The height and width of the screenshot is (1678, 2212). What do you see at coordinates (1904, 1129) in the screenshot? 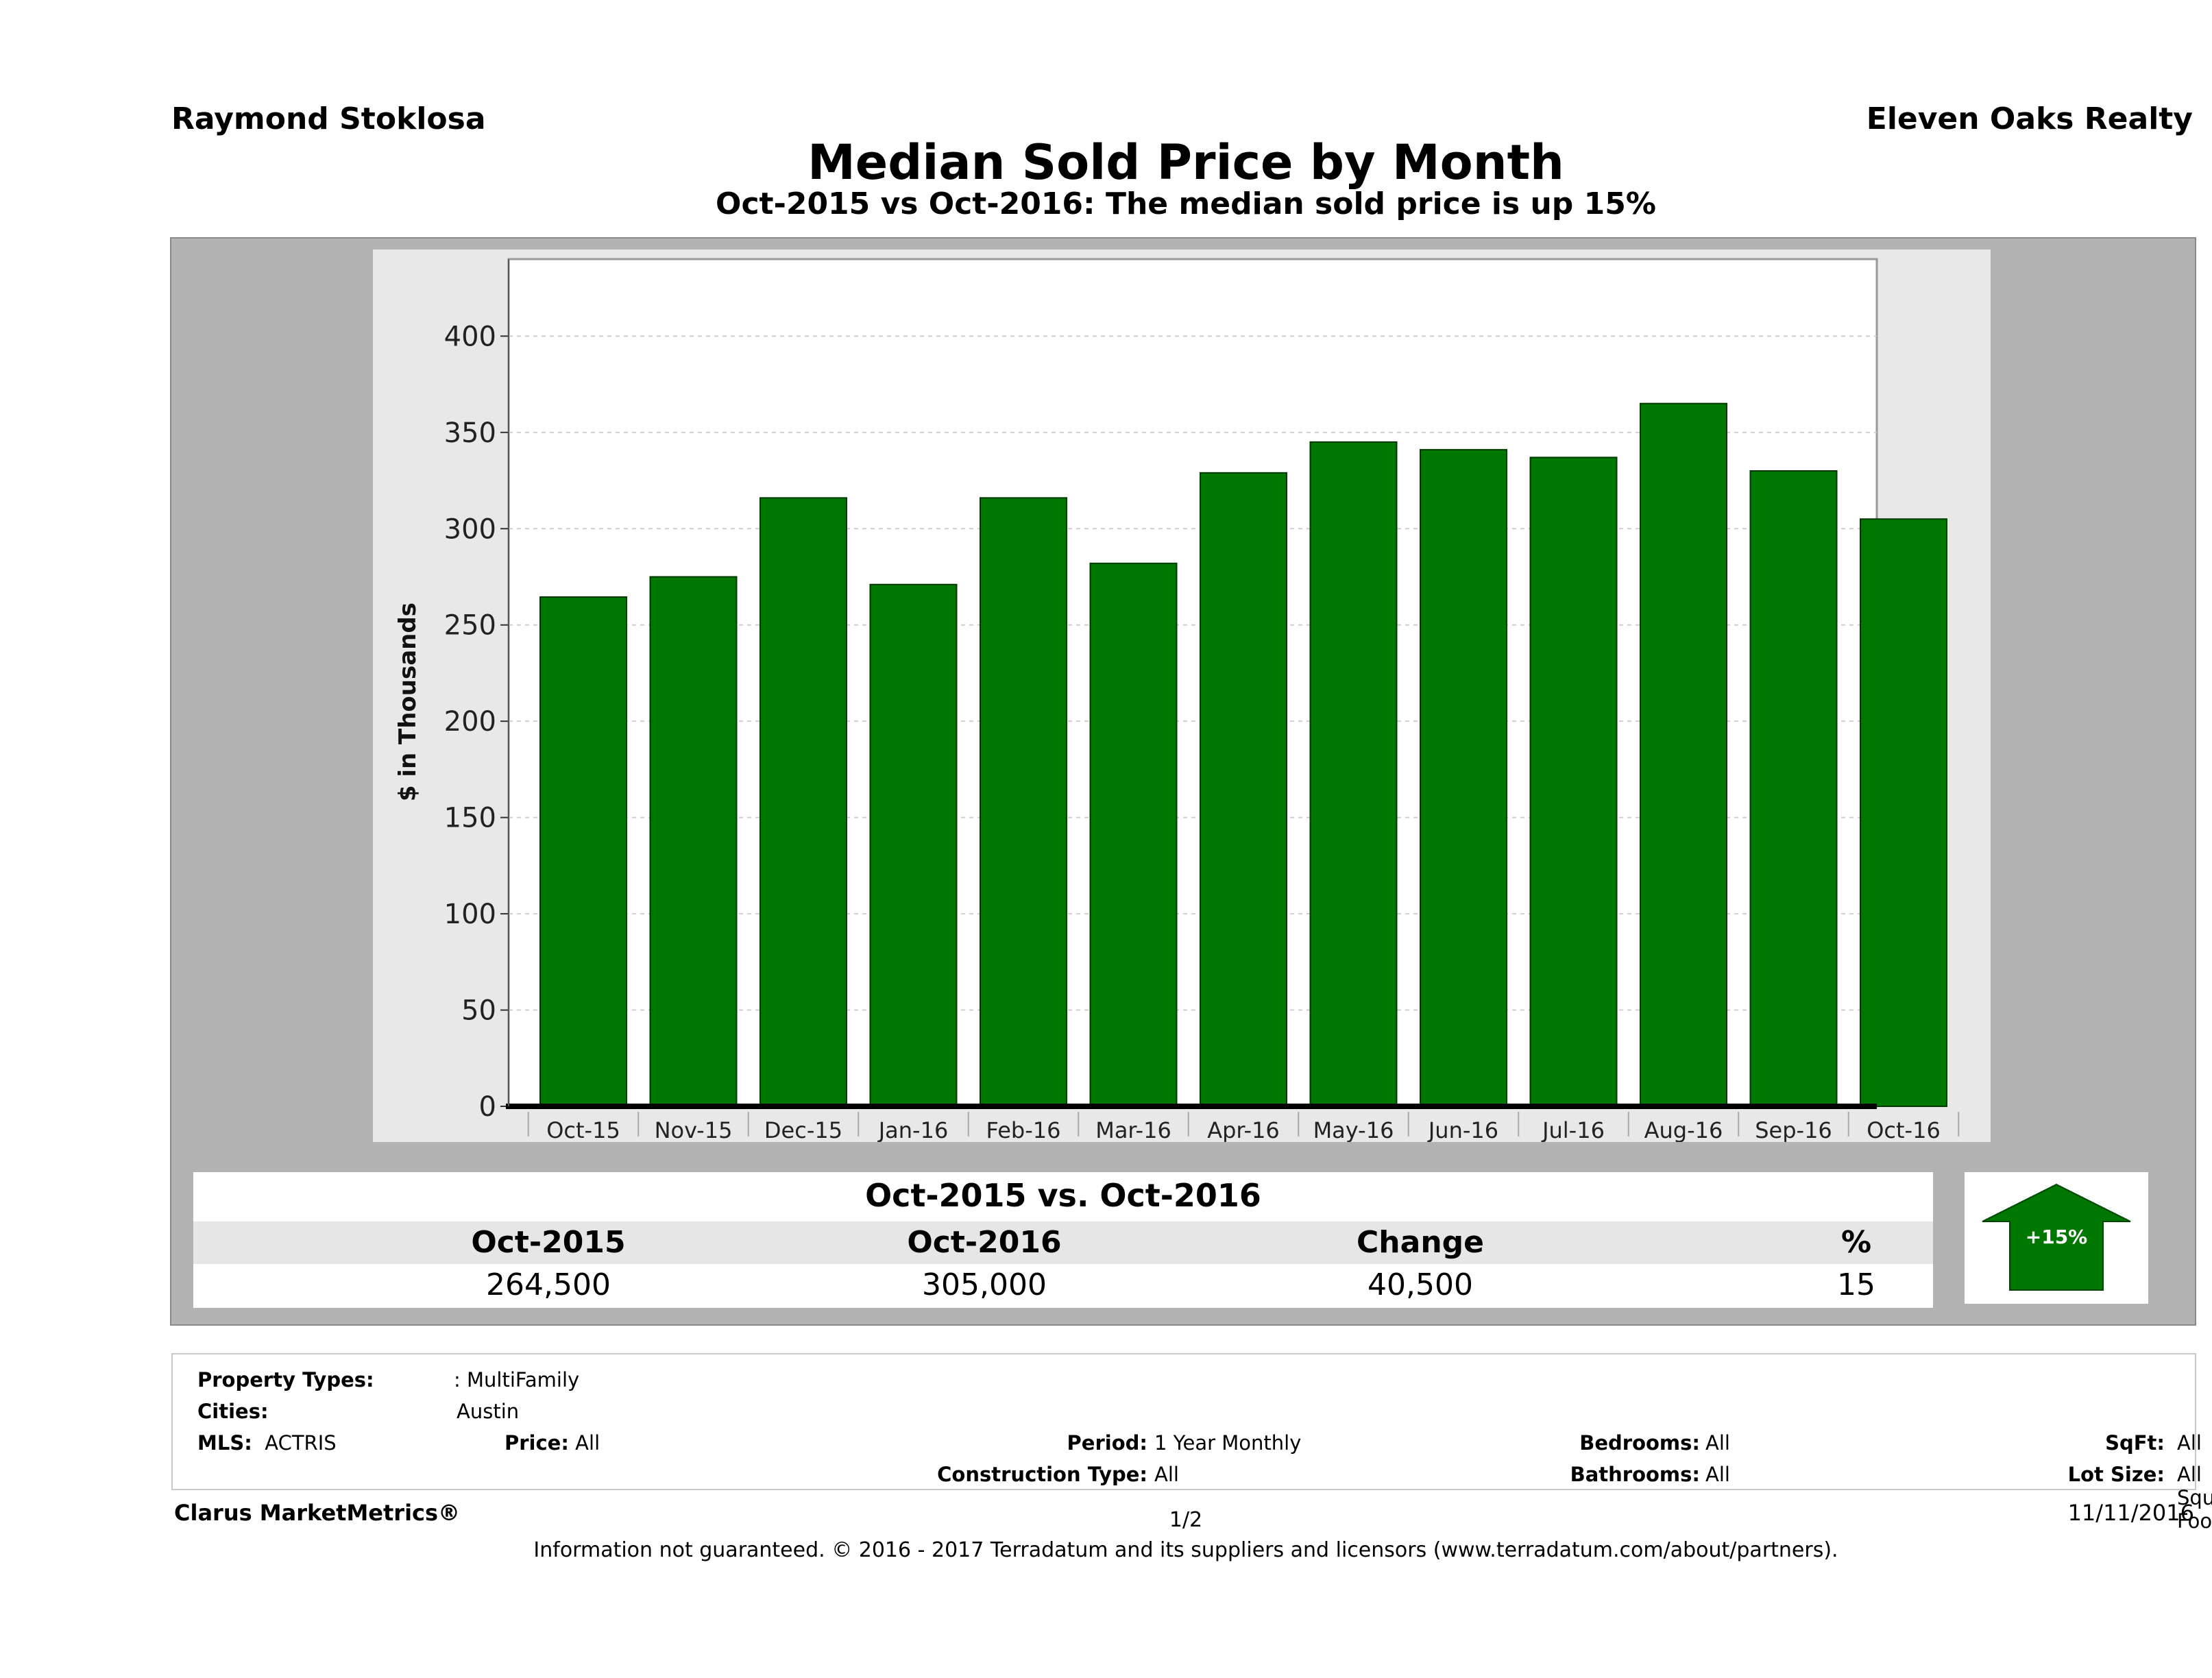
I see `x-tick-label: Oct-16` at bounding box center [1904, 1129].